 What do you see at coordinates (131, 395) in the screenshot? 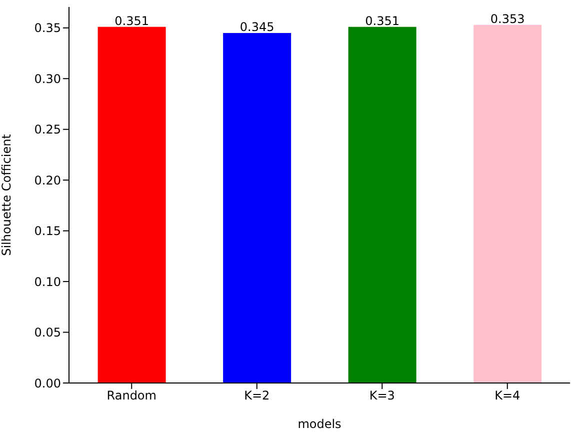
I see `x-tick-label: Random` at bounding box center [131, 395].